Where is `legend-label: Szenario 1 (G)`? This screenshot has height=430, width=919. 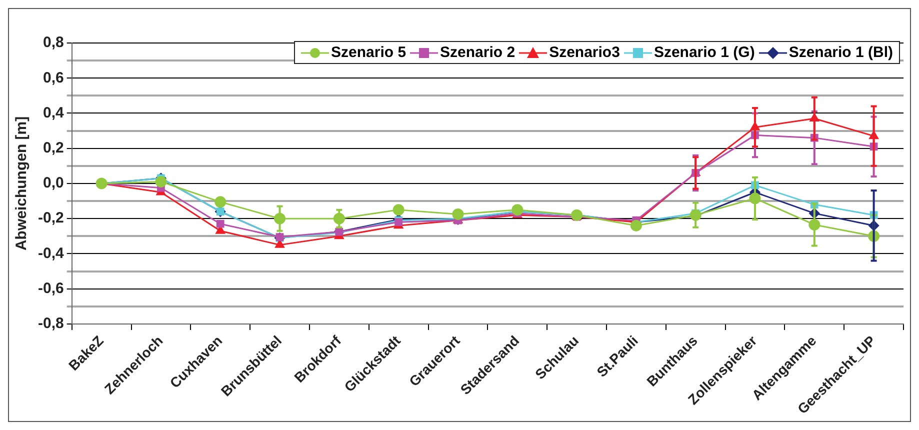 legend-label: Szenario 1 (G) is located at coordinates (704, 52).